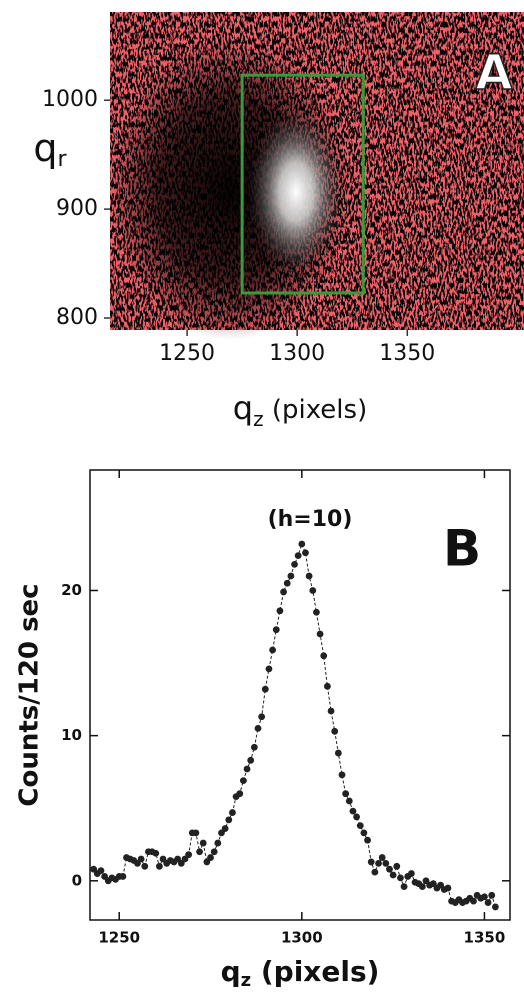  Describe the element at coordinates (63, 159) in the screenshot. I see `y-axis-label-subscript: r` at that location.